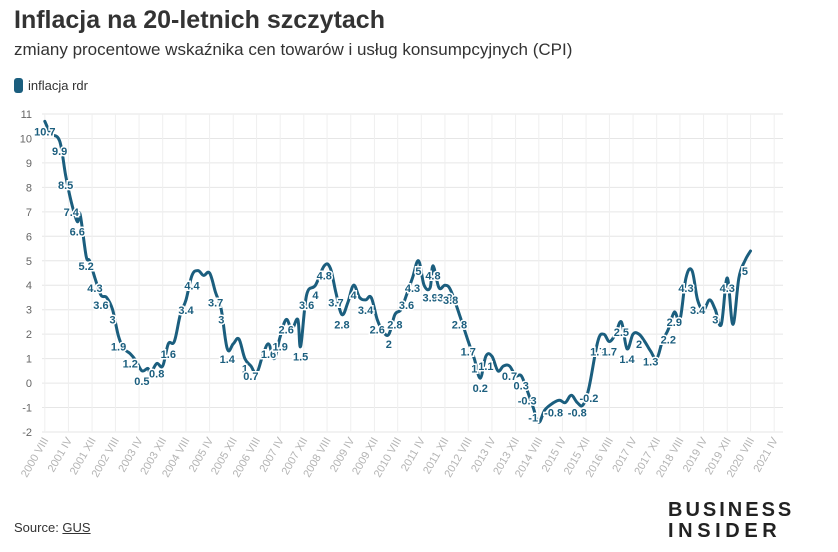 Image resolution: width=838 pixels, height=552 pixels. Describe the element at coordinates (621, 333) in the screenshot. I see `data-label: 2.5` at that location.